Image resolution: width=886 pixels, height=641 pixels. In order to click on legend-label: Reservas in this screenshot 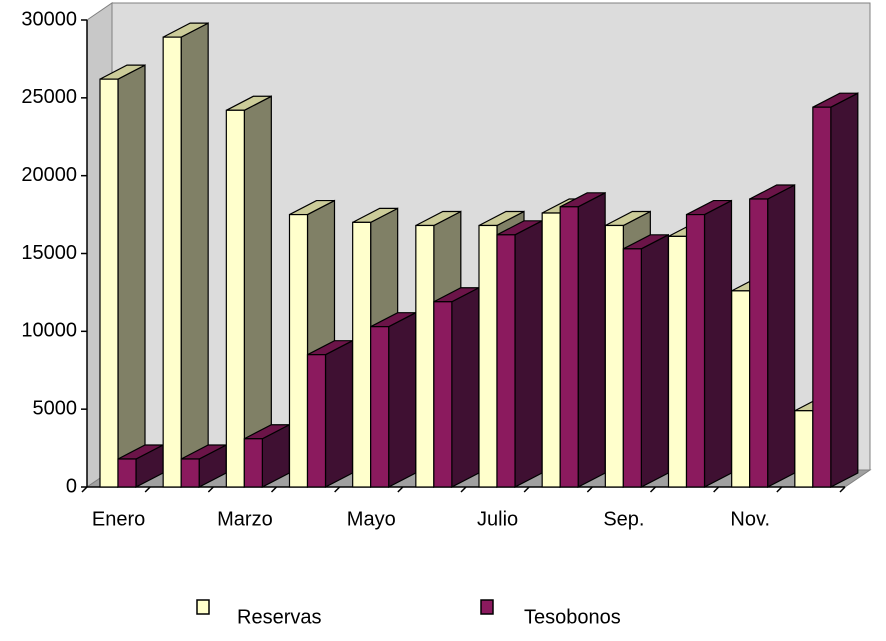, I will do `click(279, 617)`.